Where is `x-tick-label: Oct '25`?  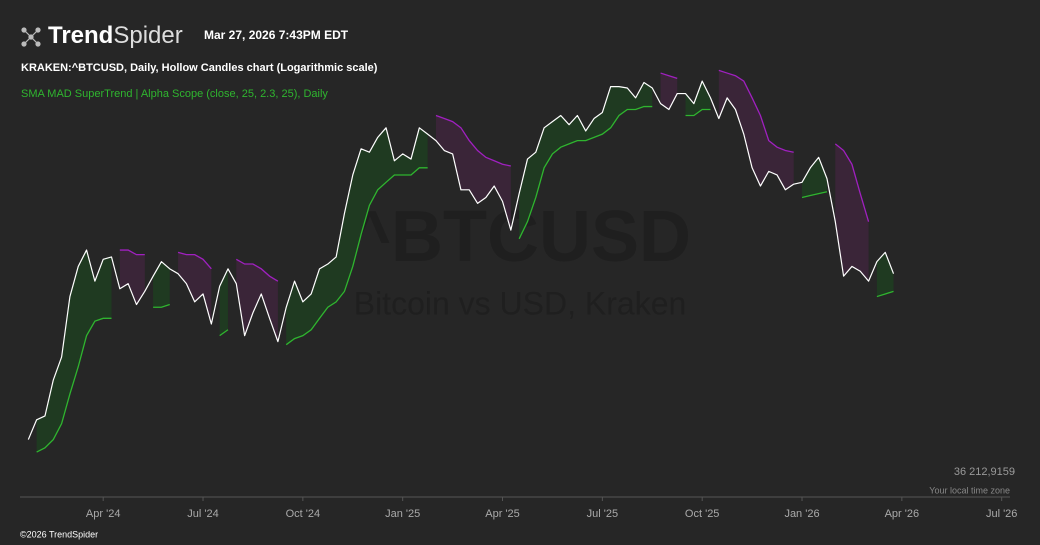
x-tick-label: Oct '25 is located at coordinates (702, 514).